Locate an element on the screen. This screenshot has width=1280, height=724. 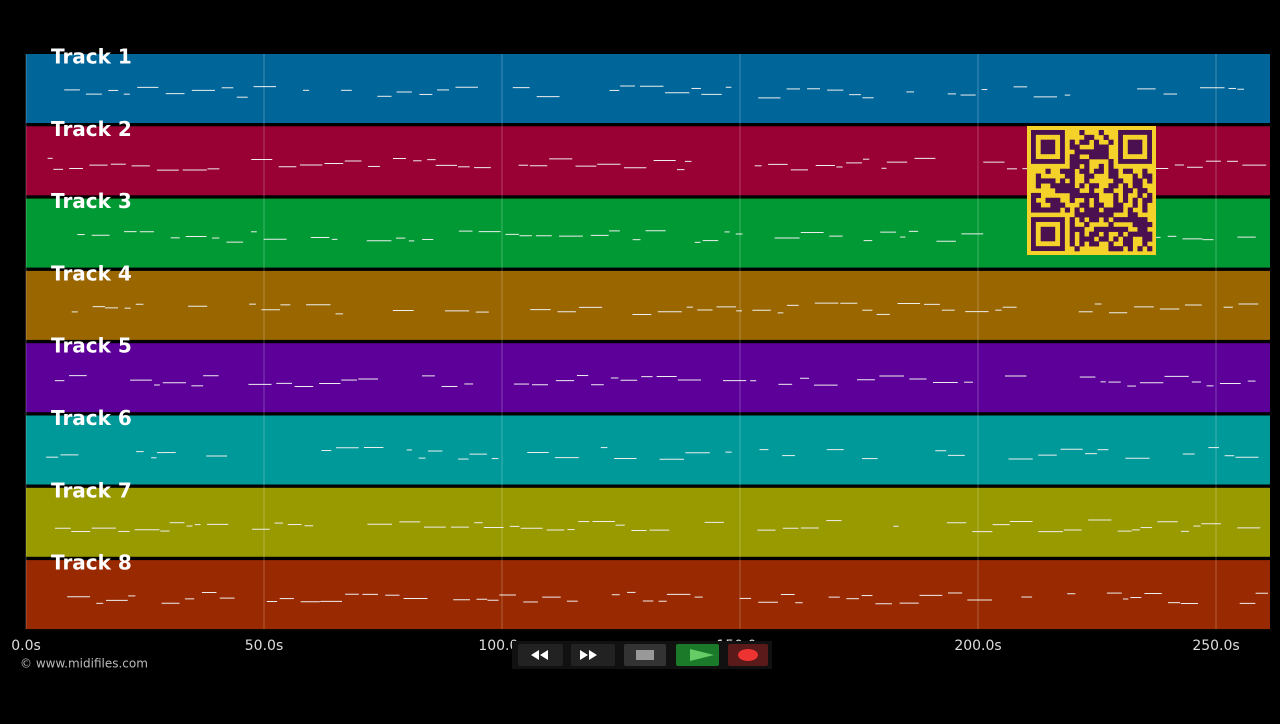
track-label: Track 1 is located at coordinates (91, 57).